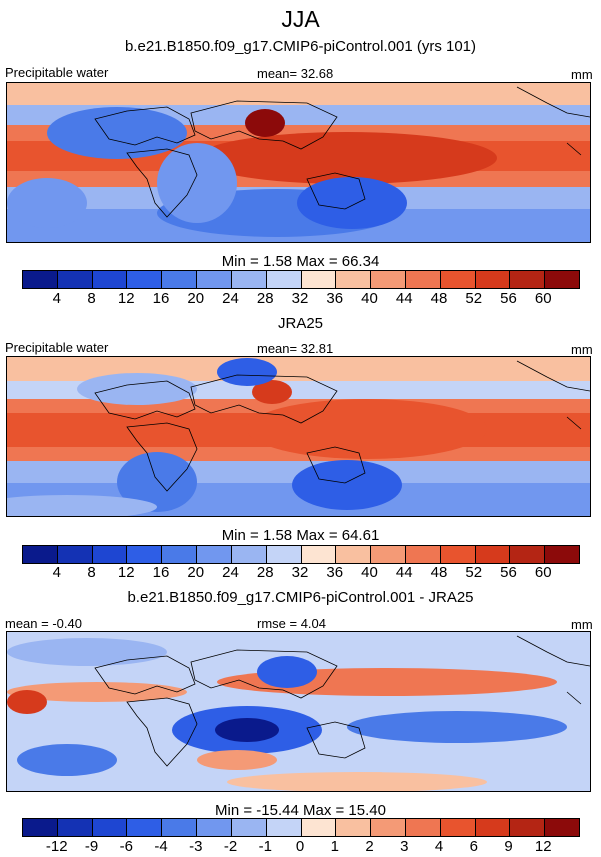  I want to click on colorbar-tick-label: 52, so click(474, 572).